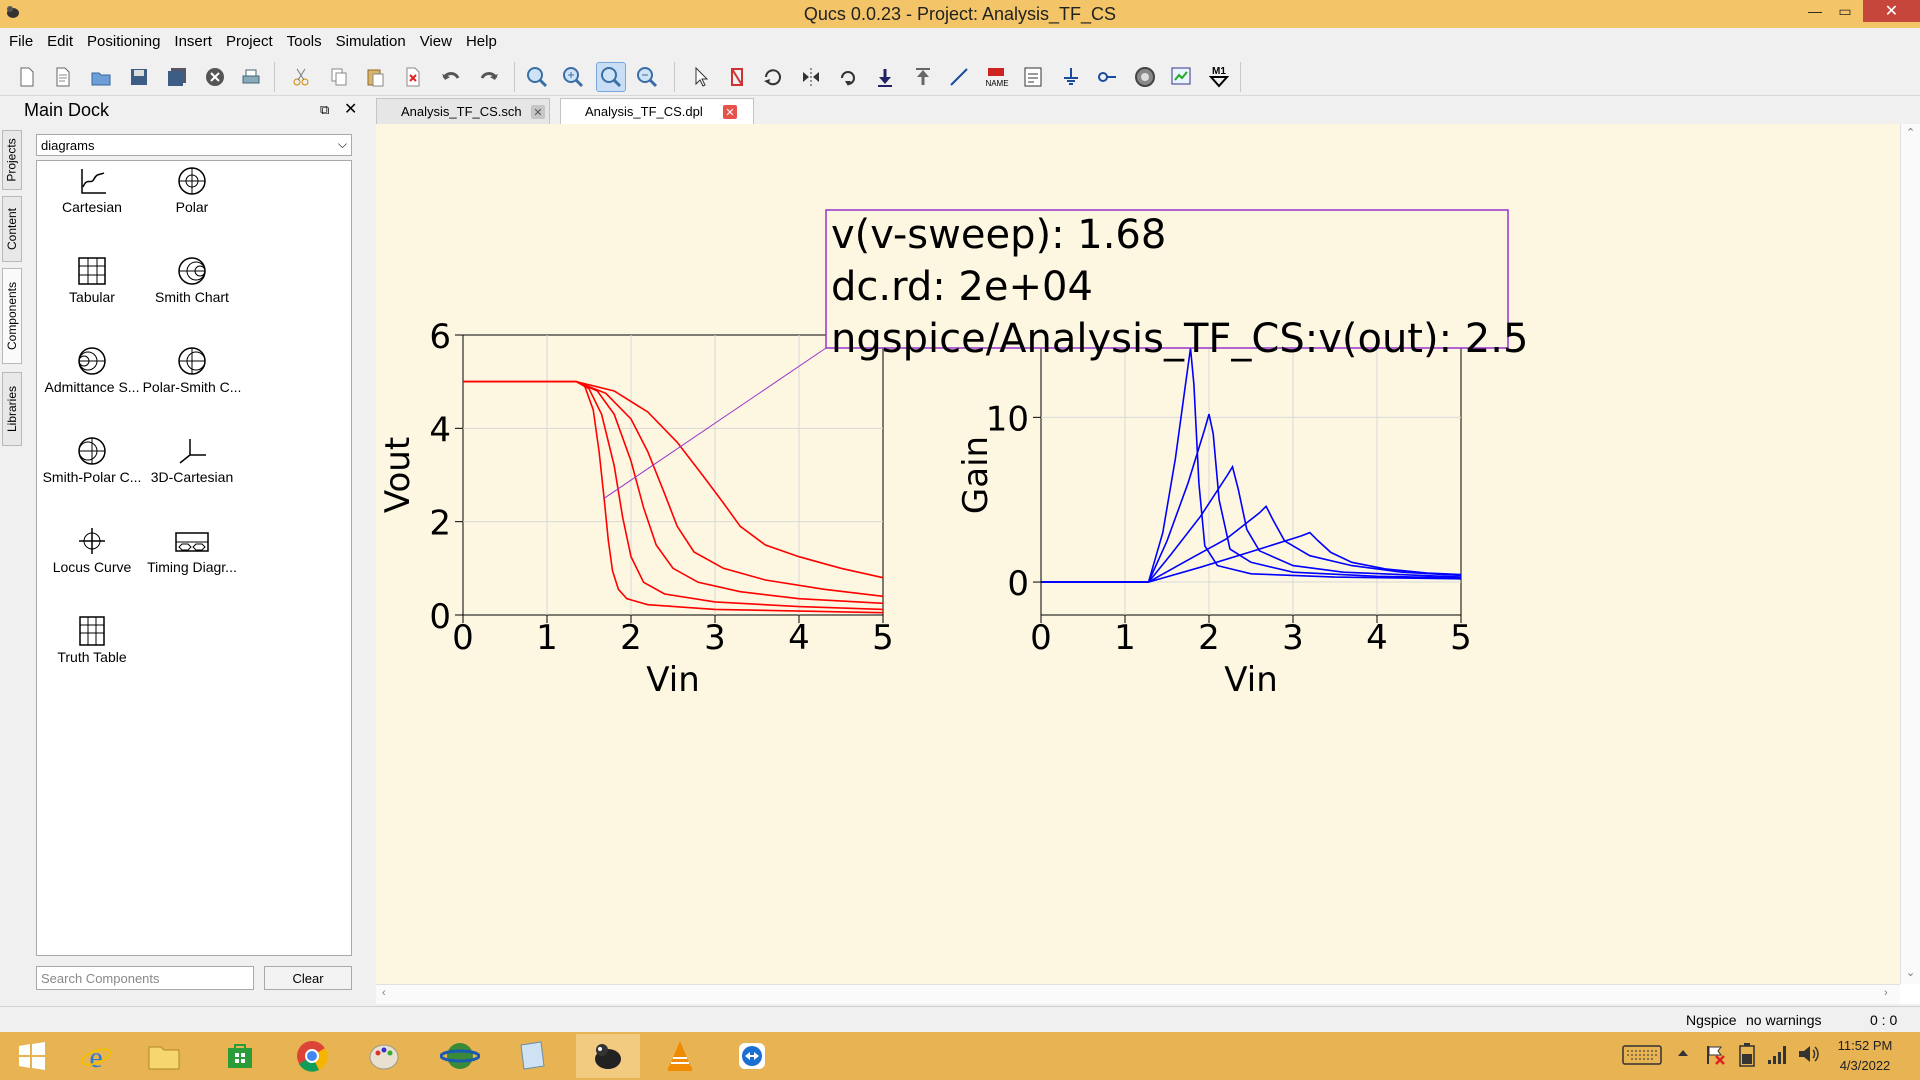 This screenshot has width=1920, height=1080. What do you see at coordinates (573, 77) in the screenshot?
I see `zoom-in-icon` at bounding box center [573, 77].